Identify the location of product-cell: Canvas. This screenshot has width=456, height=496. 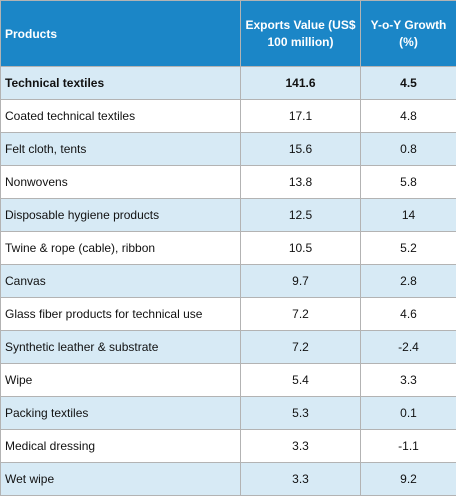
(120, 281).